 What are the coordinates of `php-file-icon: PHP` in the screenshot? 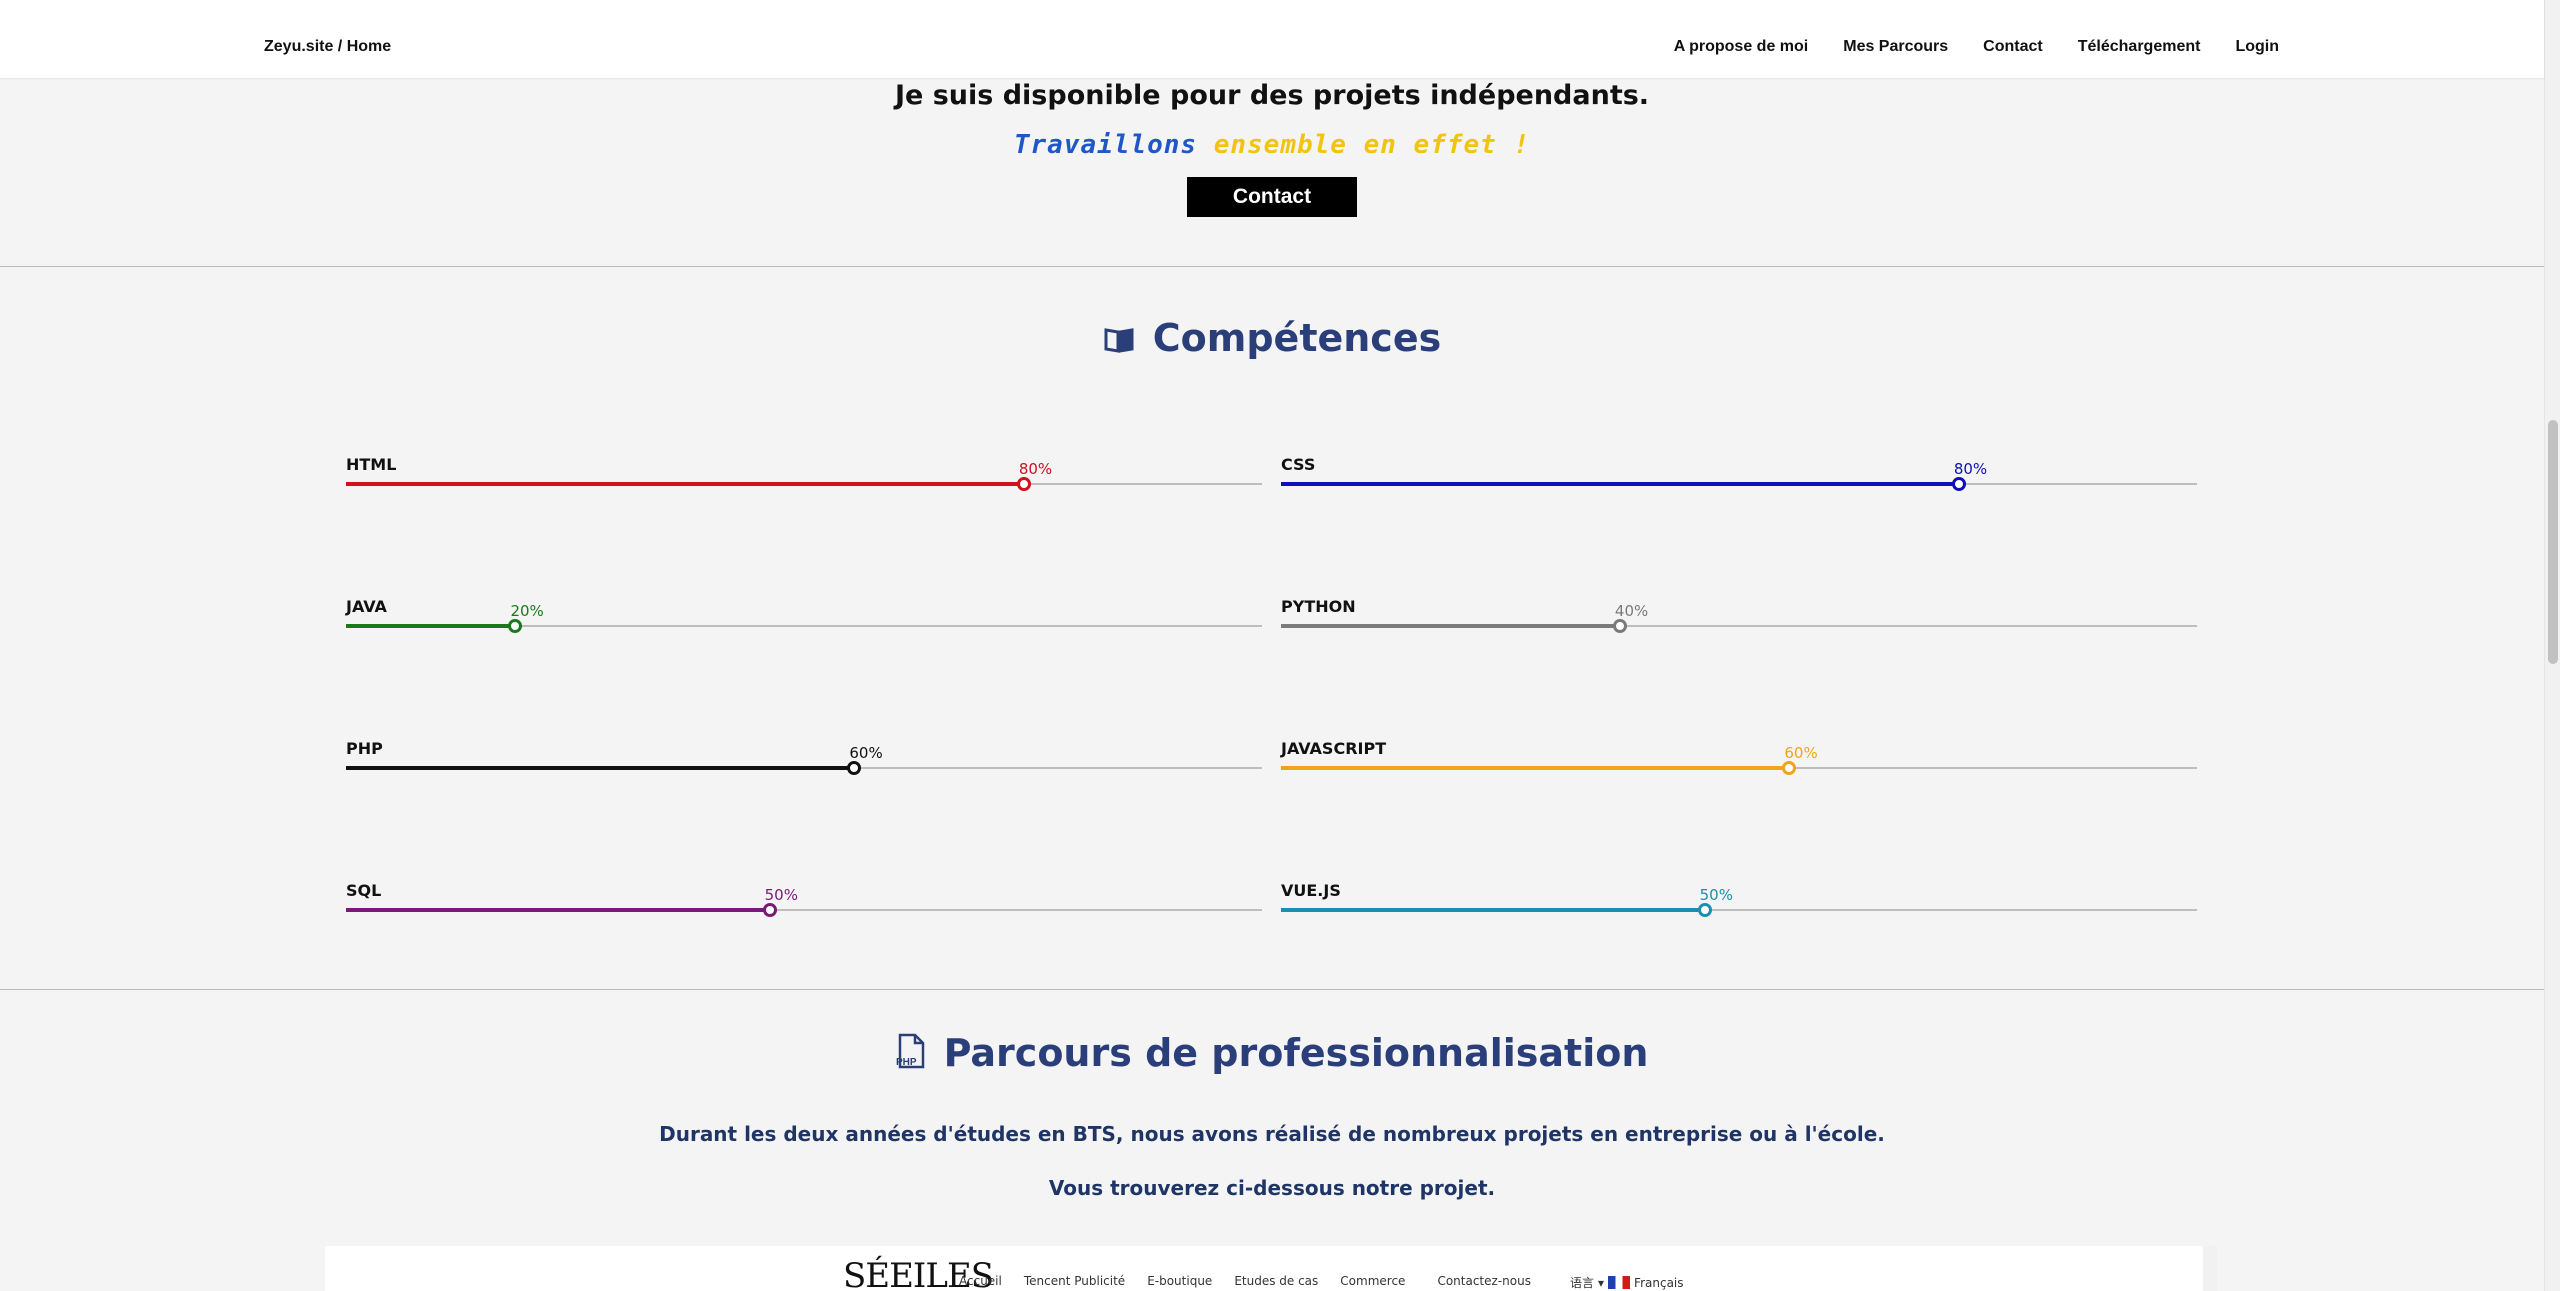 It's located at (911, 1055).